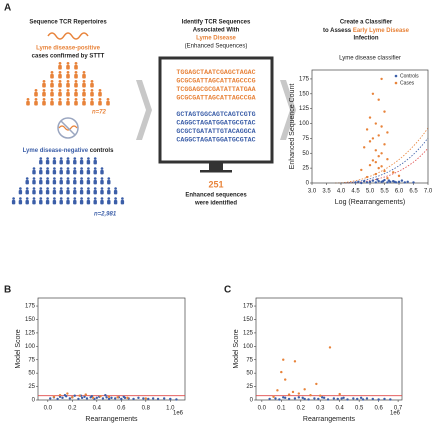 The image size is (440, 439). What do you see at coordinates (396, 83) in the screenshot?
I see `legend-swatch` at bounding box center [396, 83].